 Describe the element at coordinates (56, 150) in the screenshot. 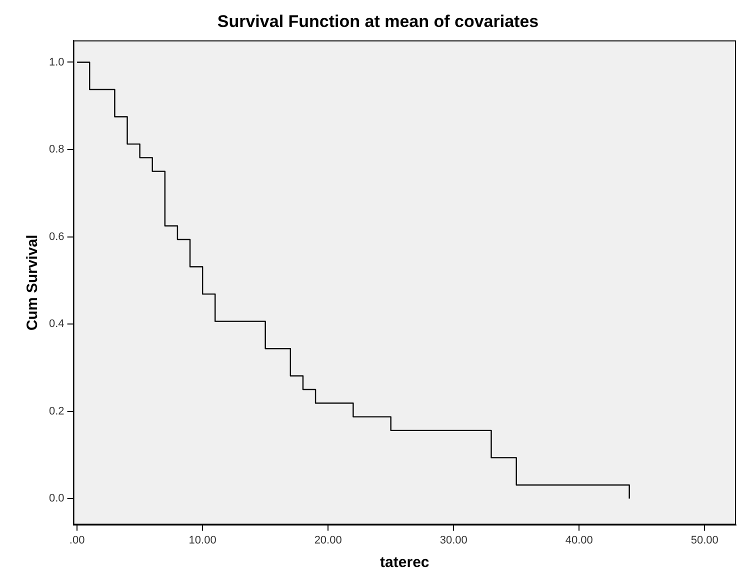

I see `y-tick-label: 0.8` at that location.